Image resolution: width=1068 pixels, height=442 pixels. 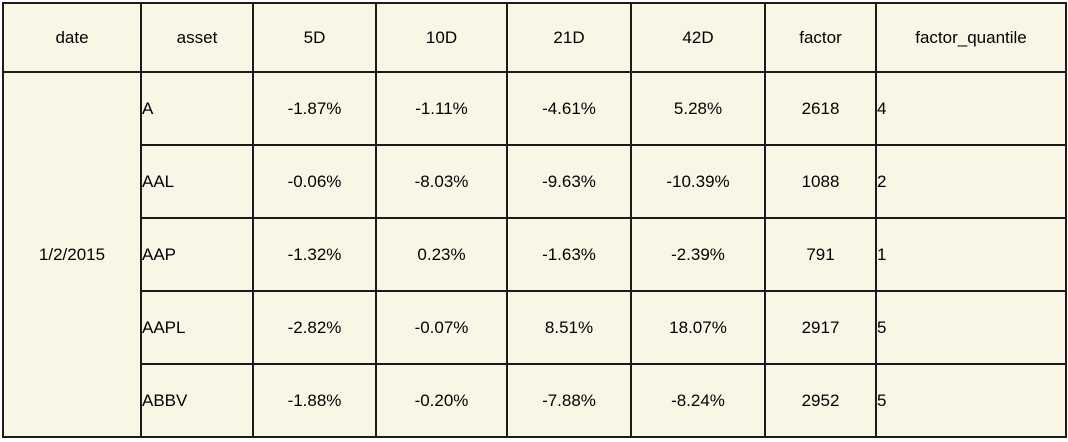 I want to click on cell-factor: 1088, so click(x=820, y=181).